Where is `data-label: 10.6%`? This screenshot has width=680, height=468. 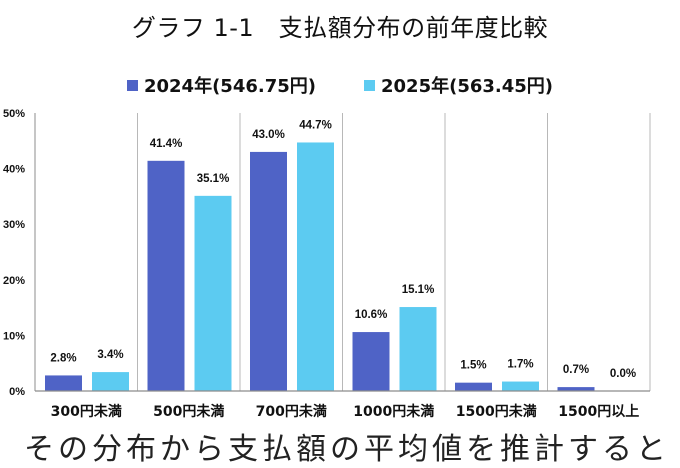
data-label: 10.6% is located at coordinates (371, 315).